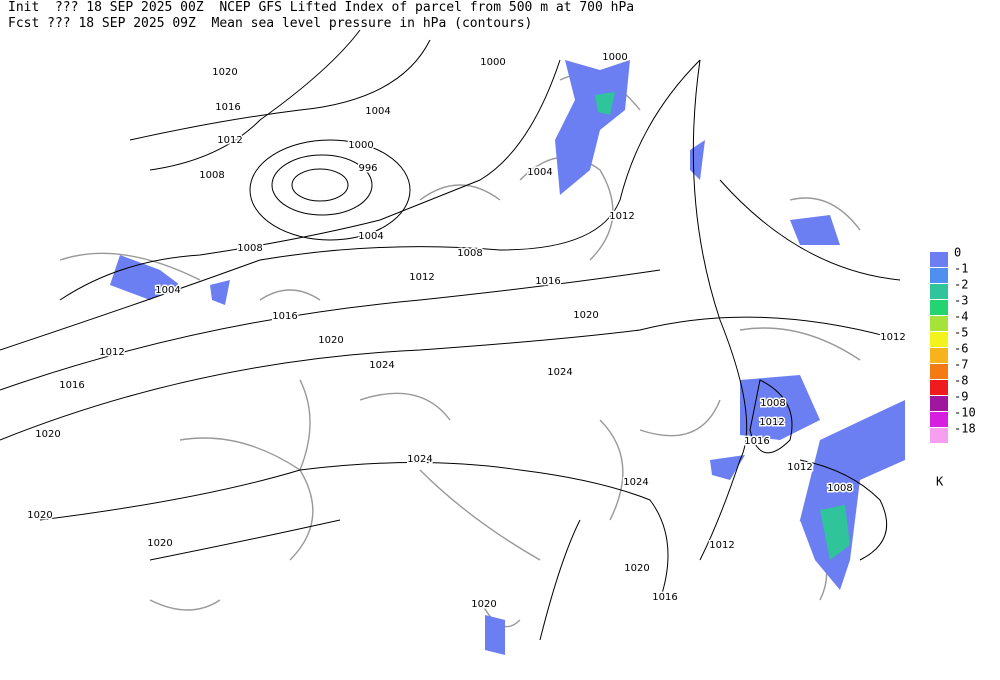 The height and width of the screenshot is (680, 1000). What do you see at coordinates (957, 253) in the screenshot?
I see `legend-label: 0` at bounding box center [957, 253].